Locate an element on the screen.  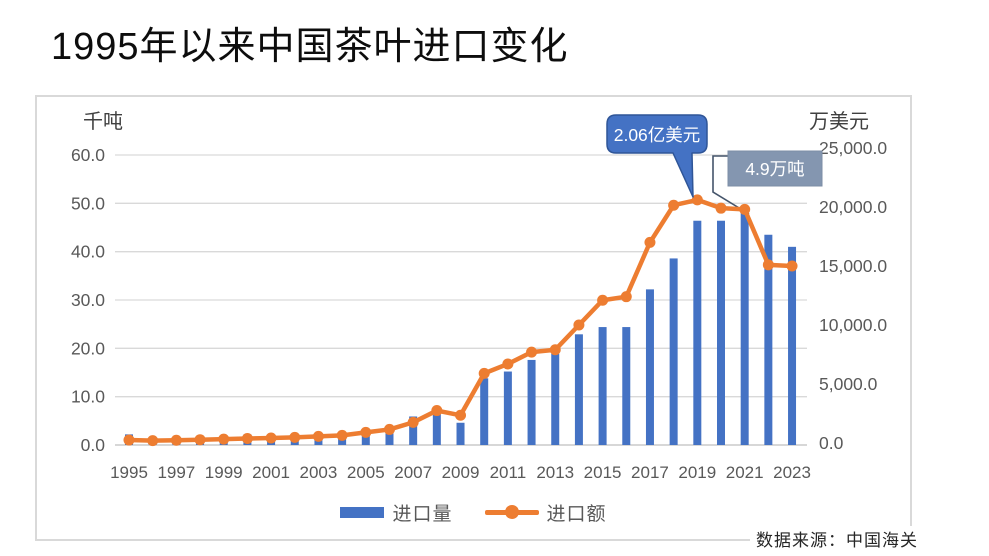
bar-2009 is located at coordinates (460, 433).